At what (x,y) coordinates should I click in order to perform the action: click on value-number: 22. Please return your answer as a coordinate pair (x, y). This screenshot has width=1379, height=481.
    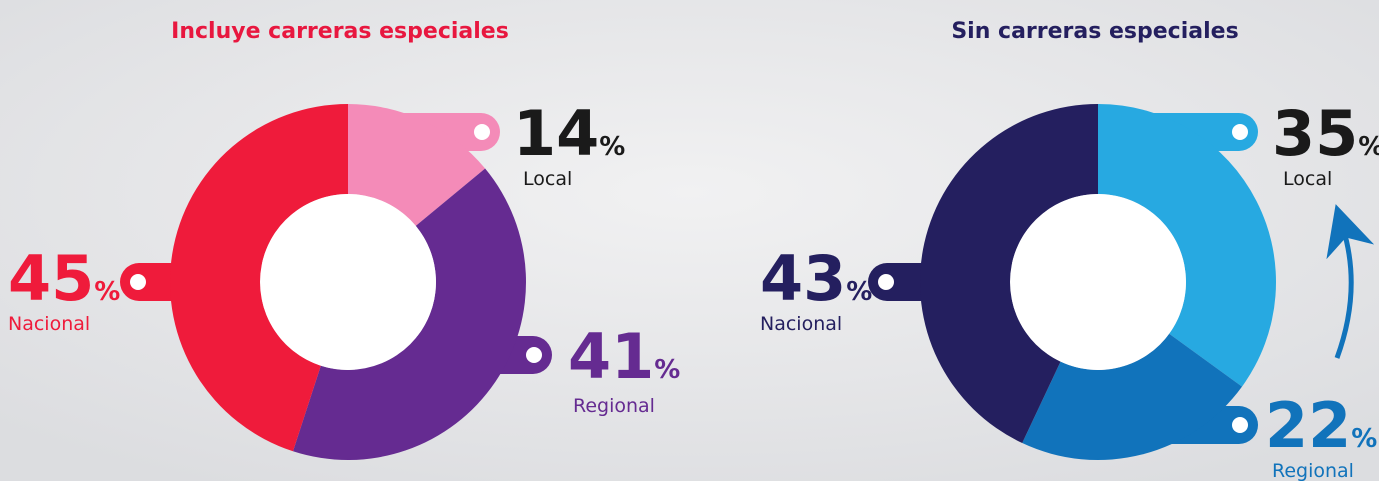
    Looking at the image, I should click on (1308, 425).